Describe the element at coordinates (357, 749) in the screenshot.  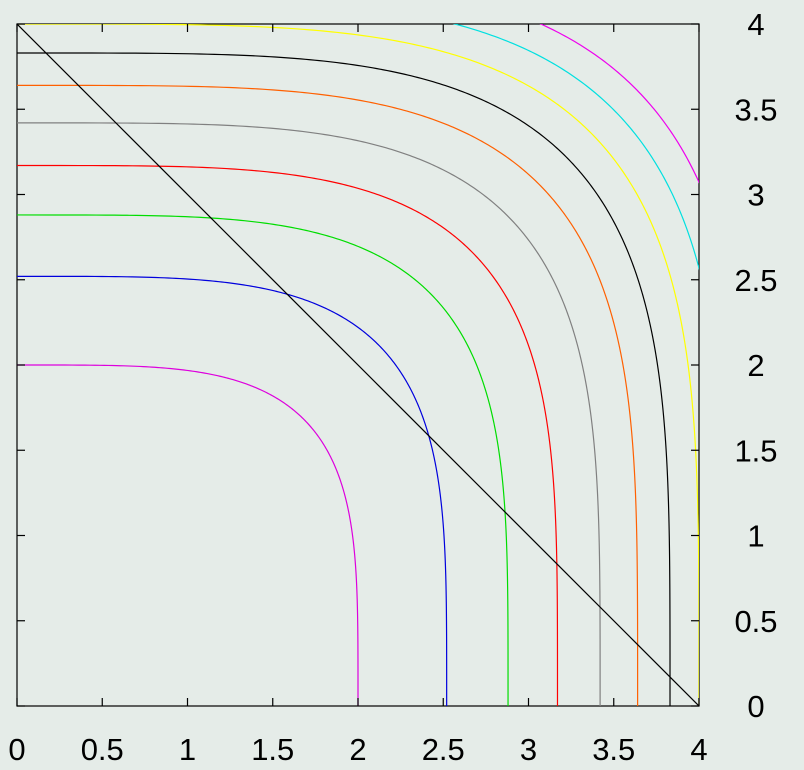
I see `x-tick-label: 2` at that location.